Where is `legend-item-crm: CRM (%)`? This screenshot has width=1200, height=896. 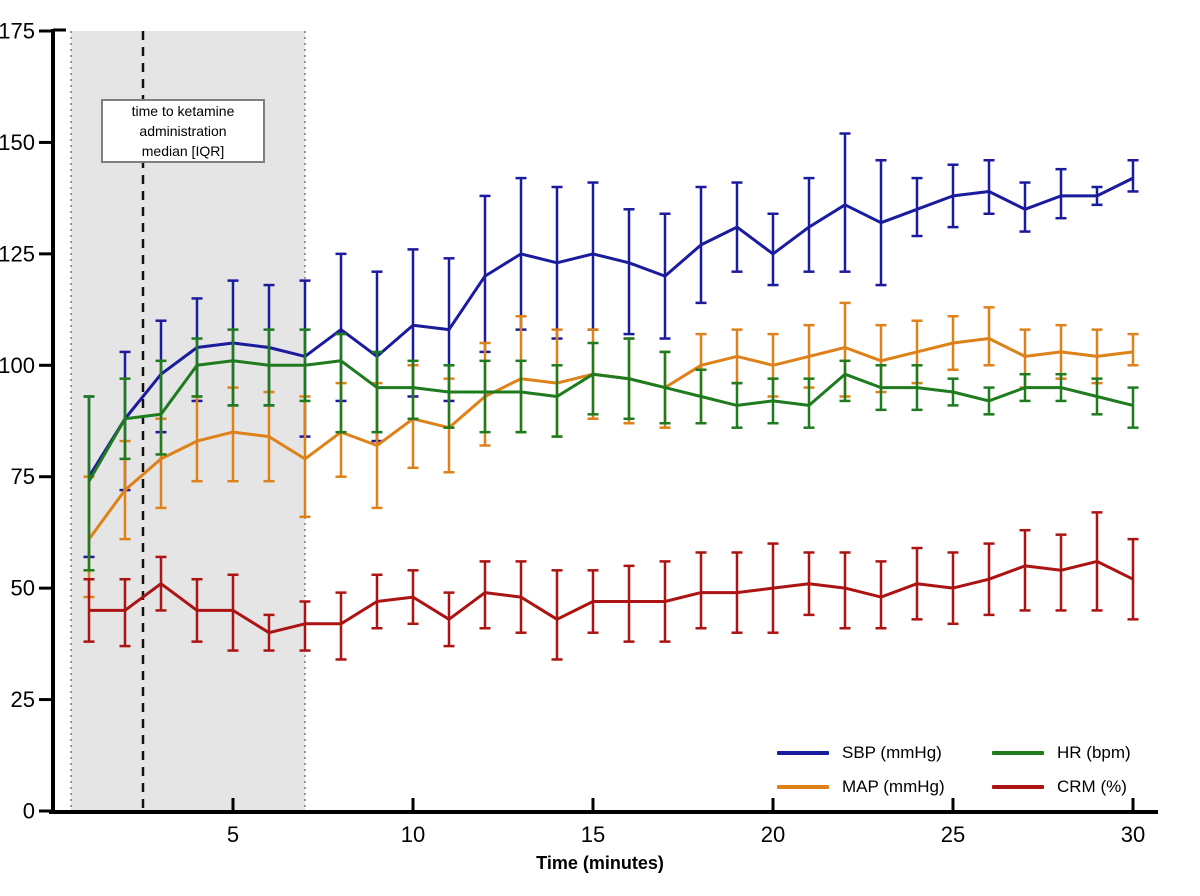 legend-item-crm: CRM (%) is located at coordinates (1059, 787).